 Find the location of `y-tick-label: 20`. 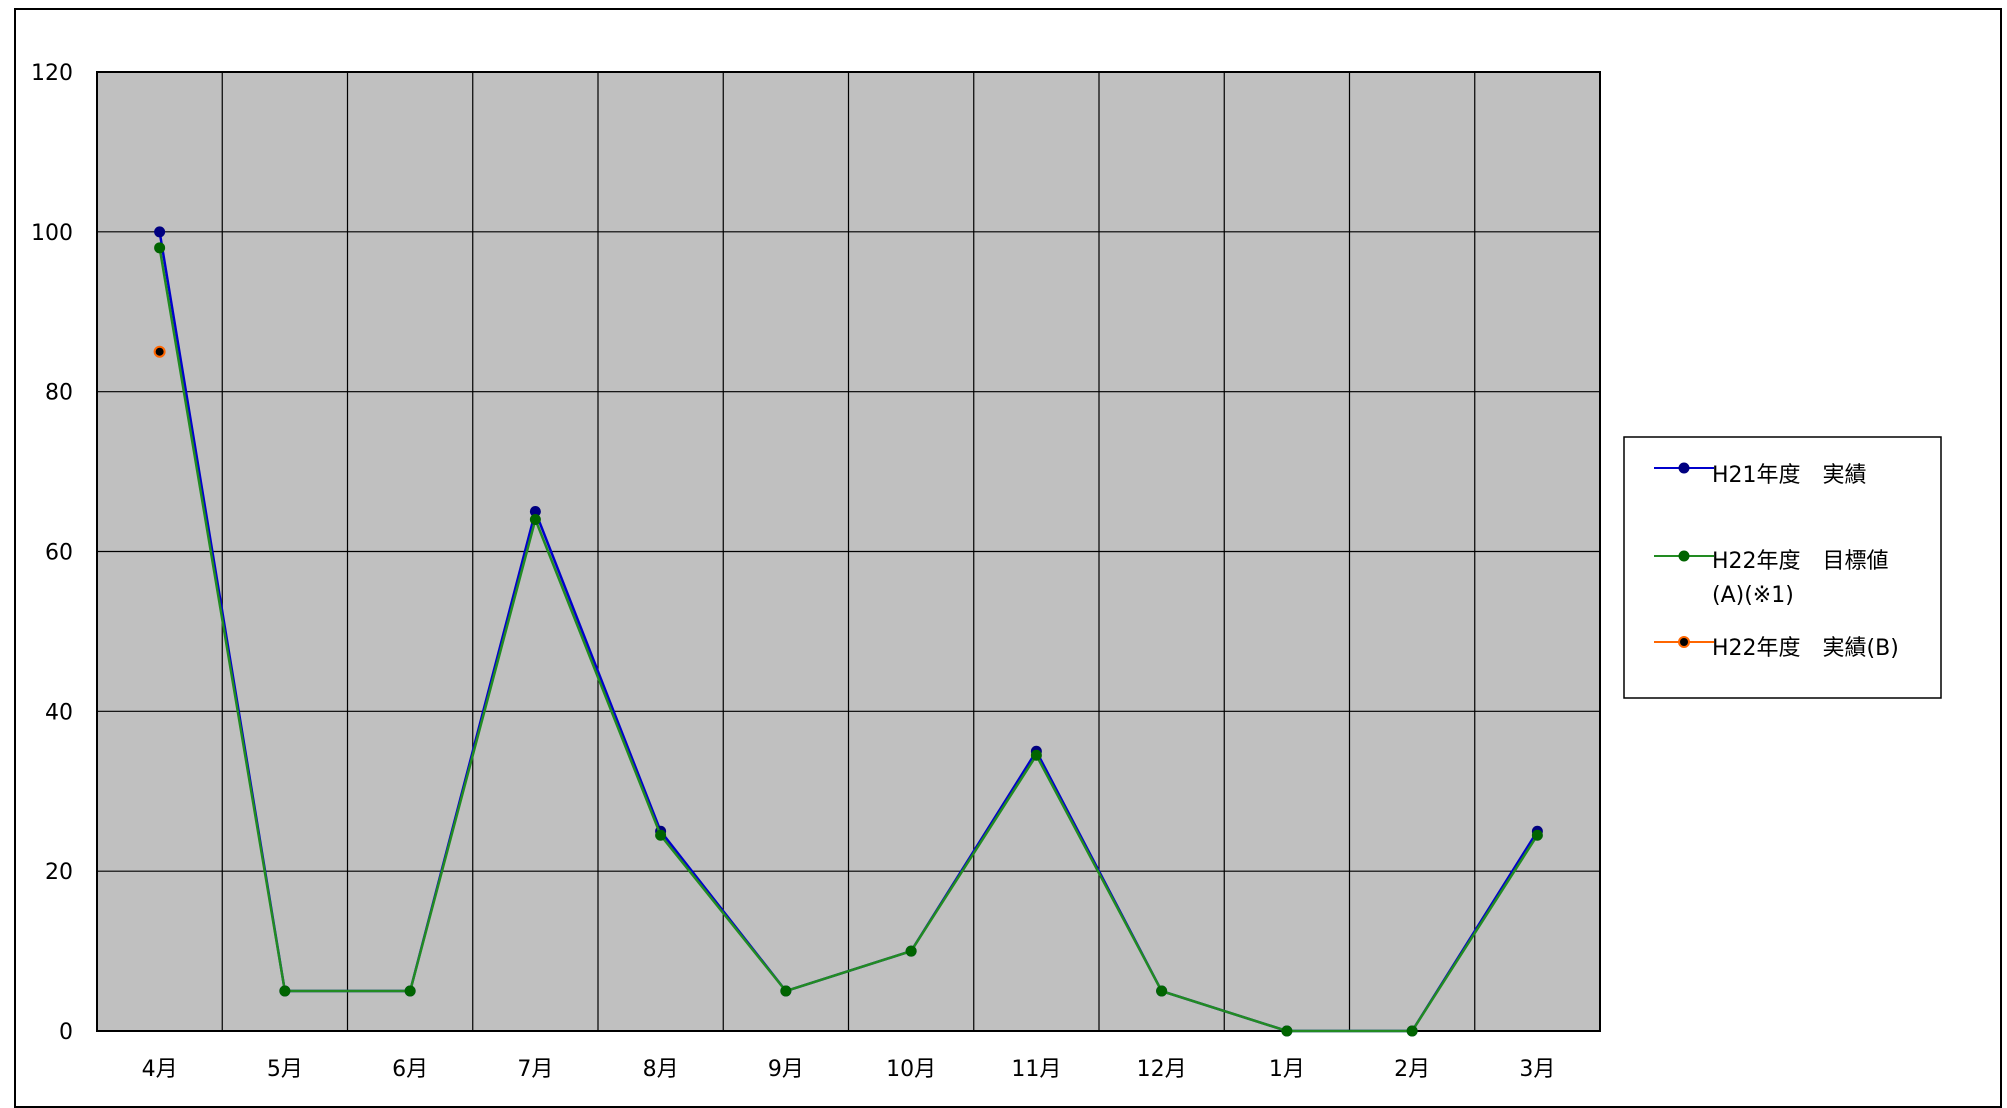

y-tick-label: 20 is located at coordinates (59, 872).